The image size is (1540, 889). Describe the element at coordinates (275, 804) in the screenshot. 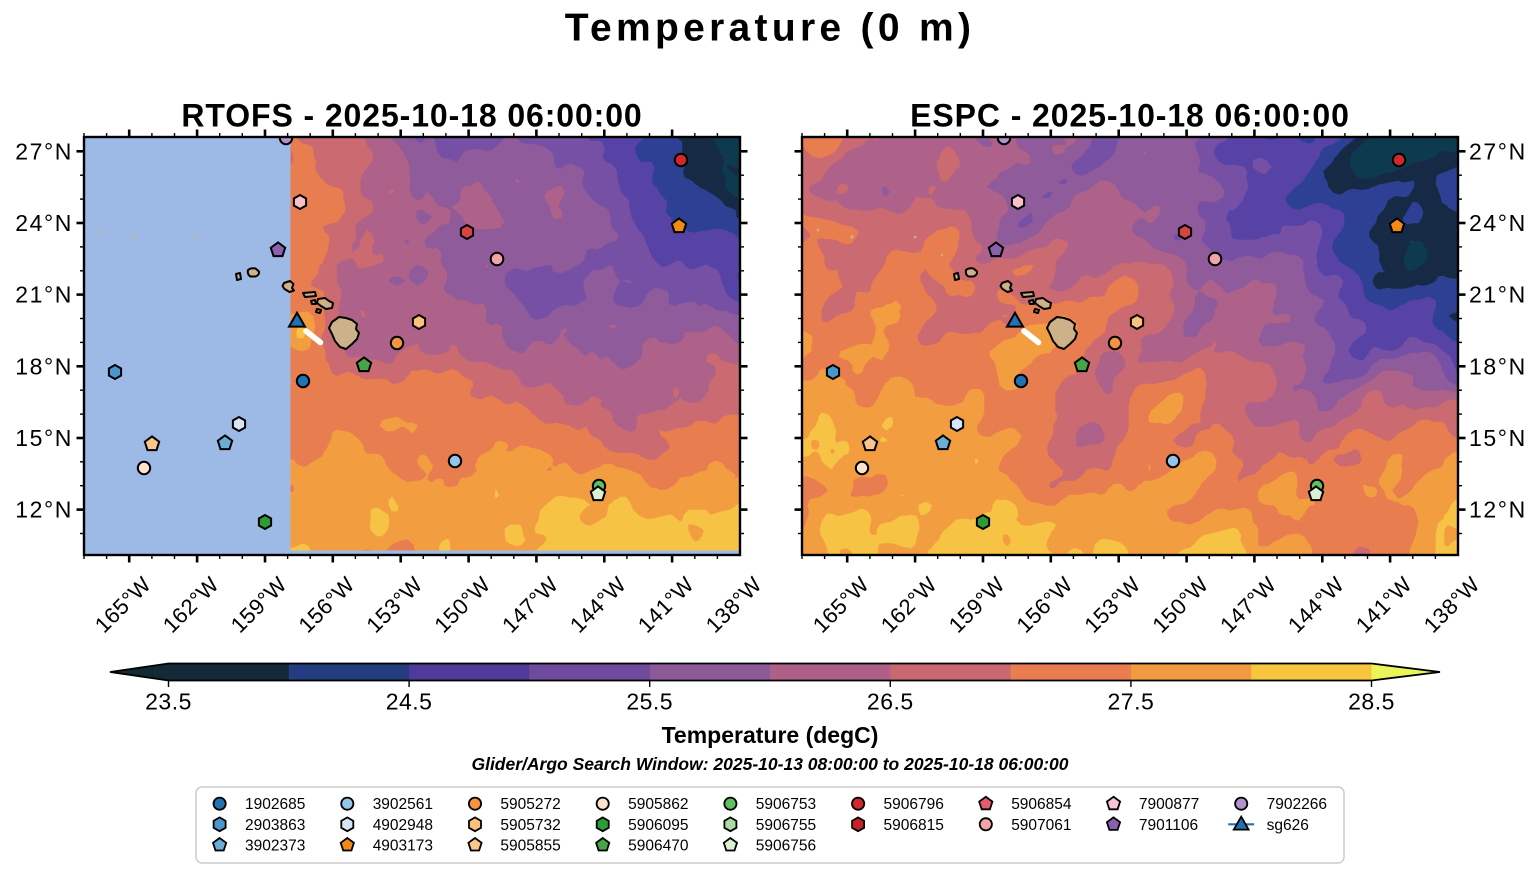

I see `svg-text: 1902685` at that location.